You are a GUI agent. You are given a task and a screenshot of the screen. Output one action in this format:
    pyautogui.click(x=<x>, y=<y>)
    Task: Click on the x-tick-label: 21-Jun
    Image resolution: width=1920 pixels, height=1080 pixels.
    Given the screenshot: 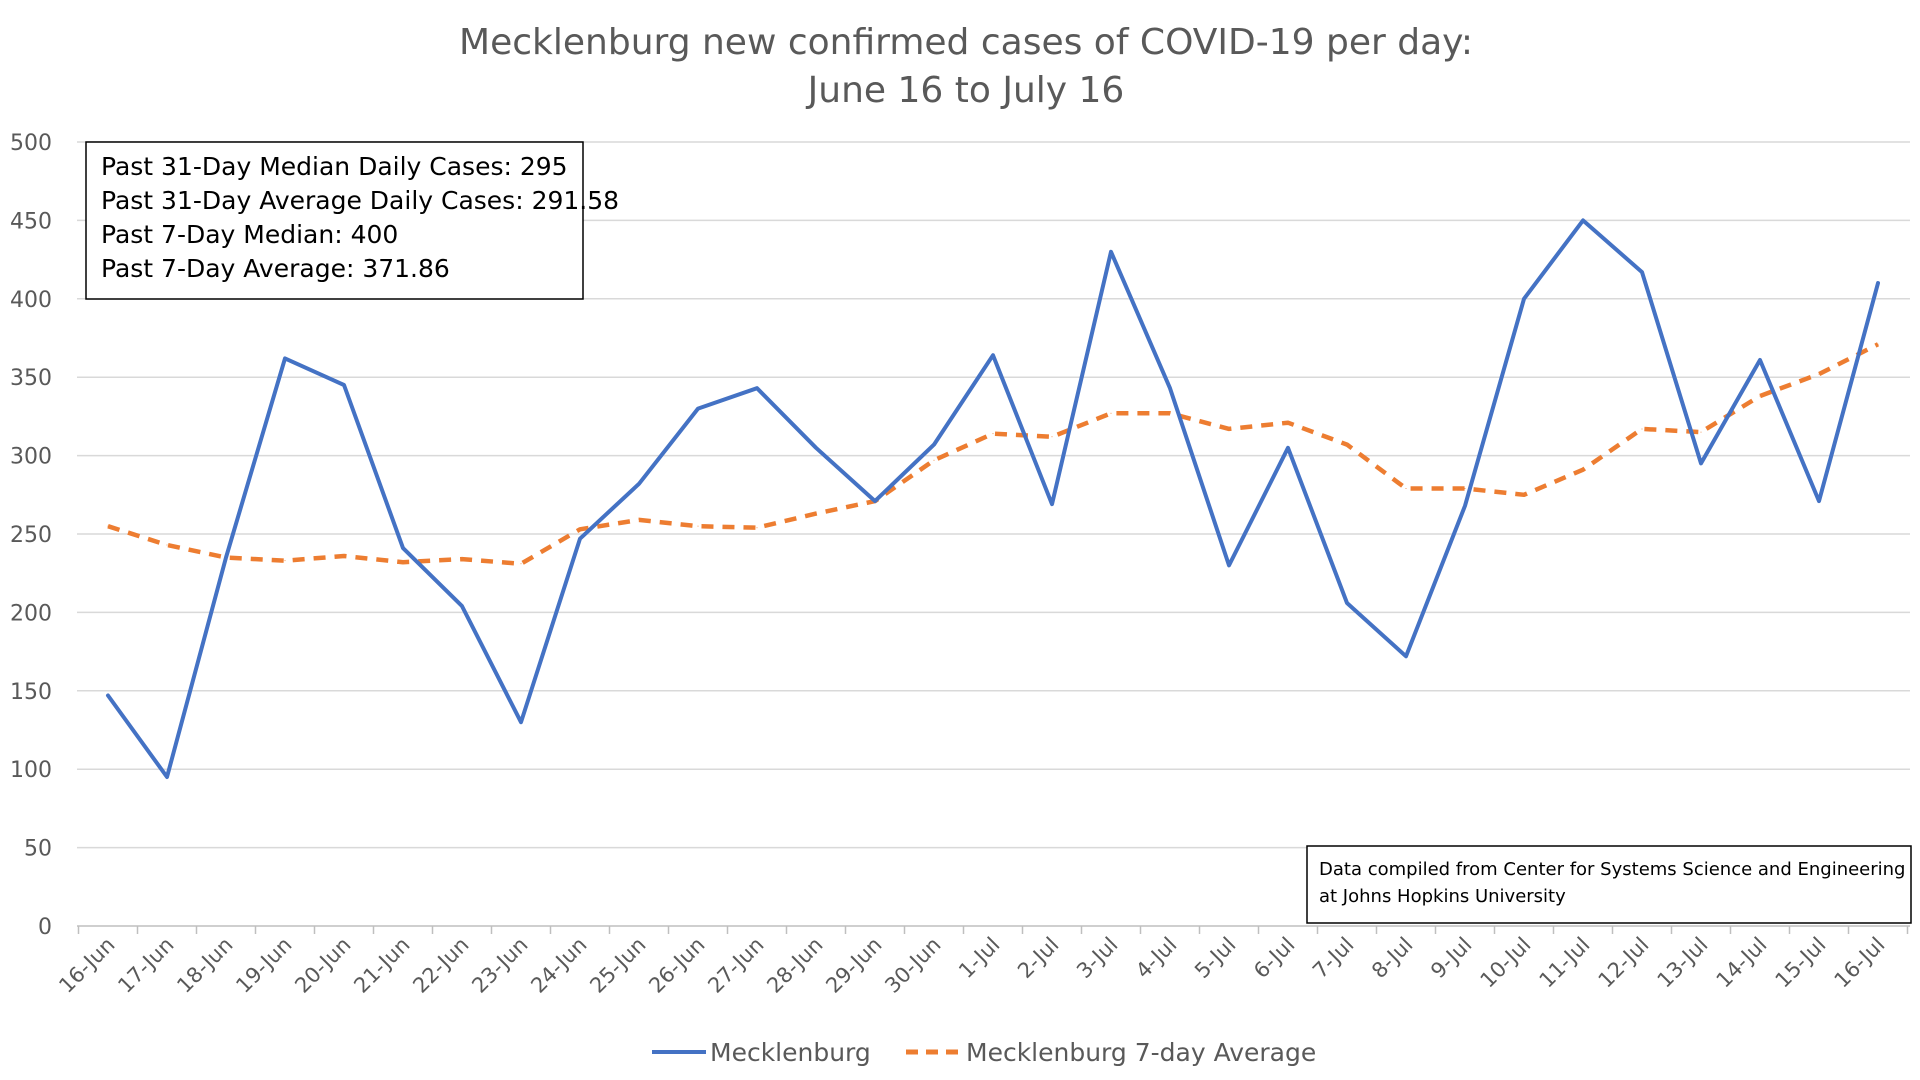 What is the action you would take?
    pyautogui.click(x=381, y=965)
    